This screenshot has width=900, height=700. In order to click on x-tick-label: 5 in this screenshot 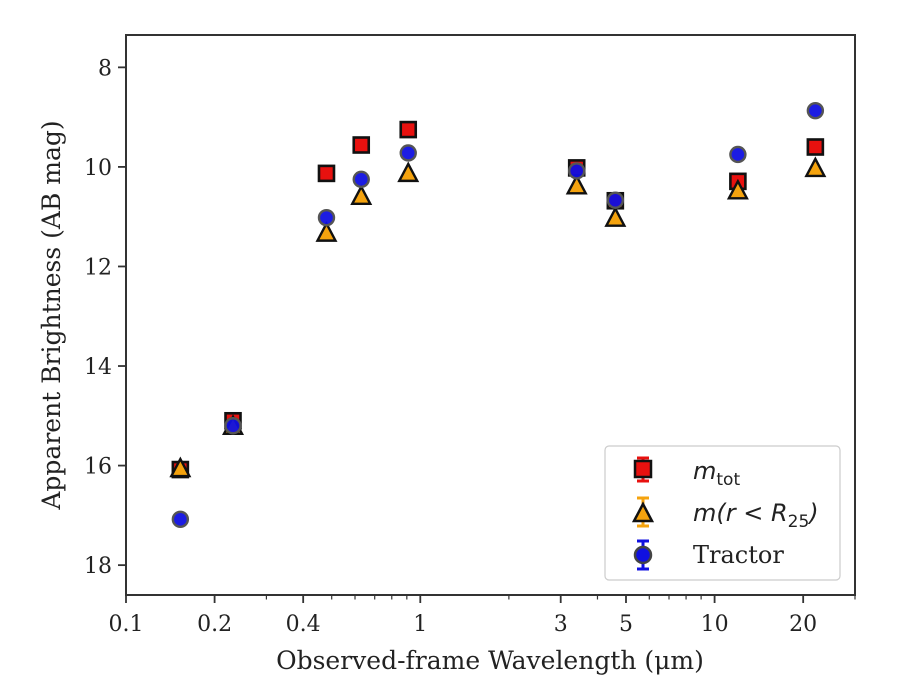, I will do `click(626, 624)`.